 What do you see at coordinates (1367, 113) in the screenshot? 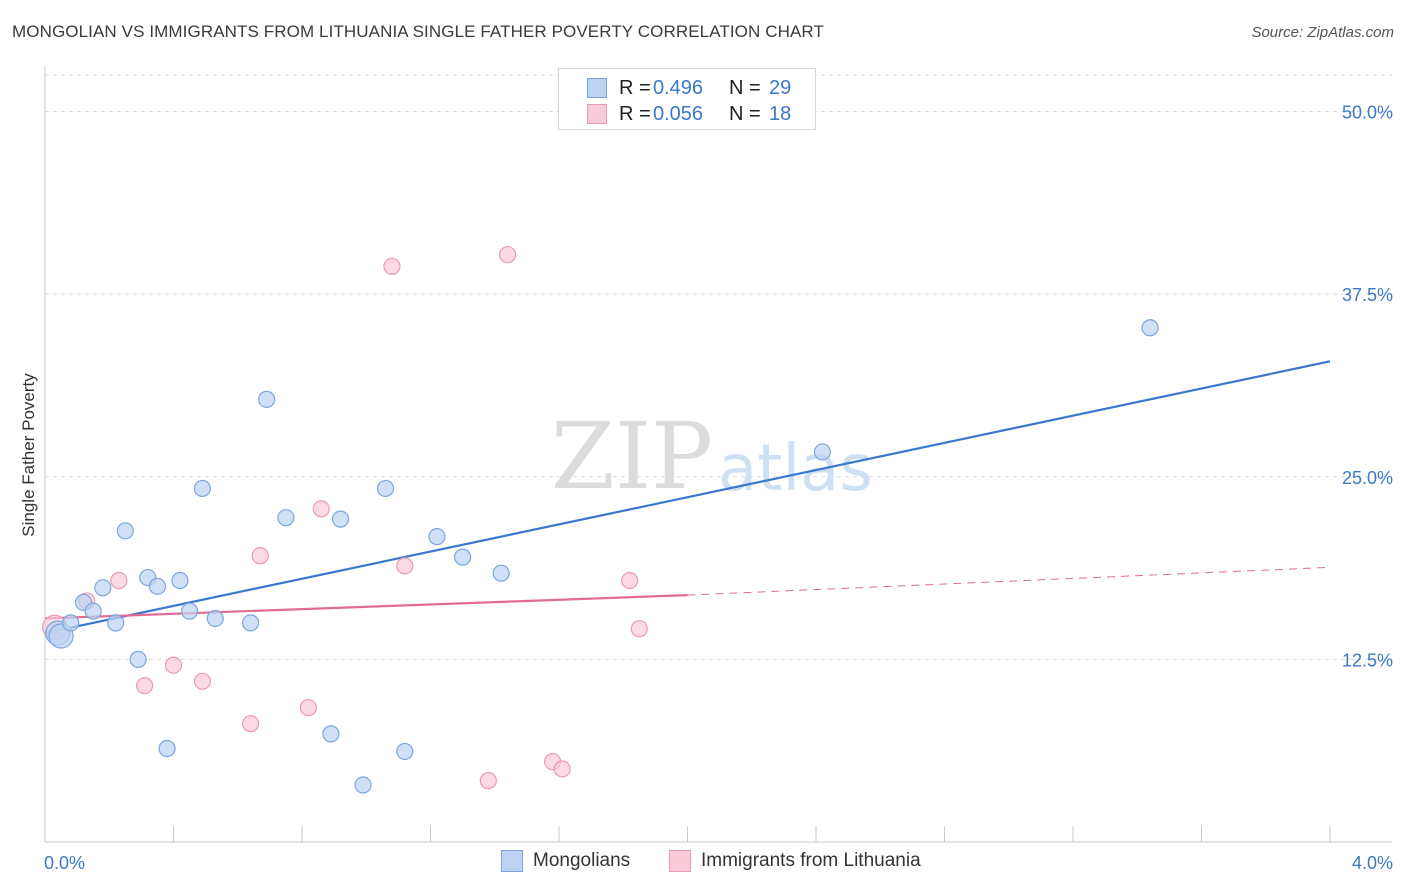
I see `y-tick-label: 50.0%` at bounding box center [1367, 113].